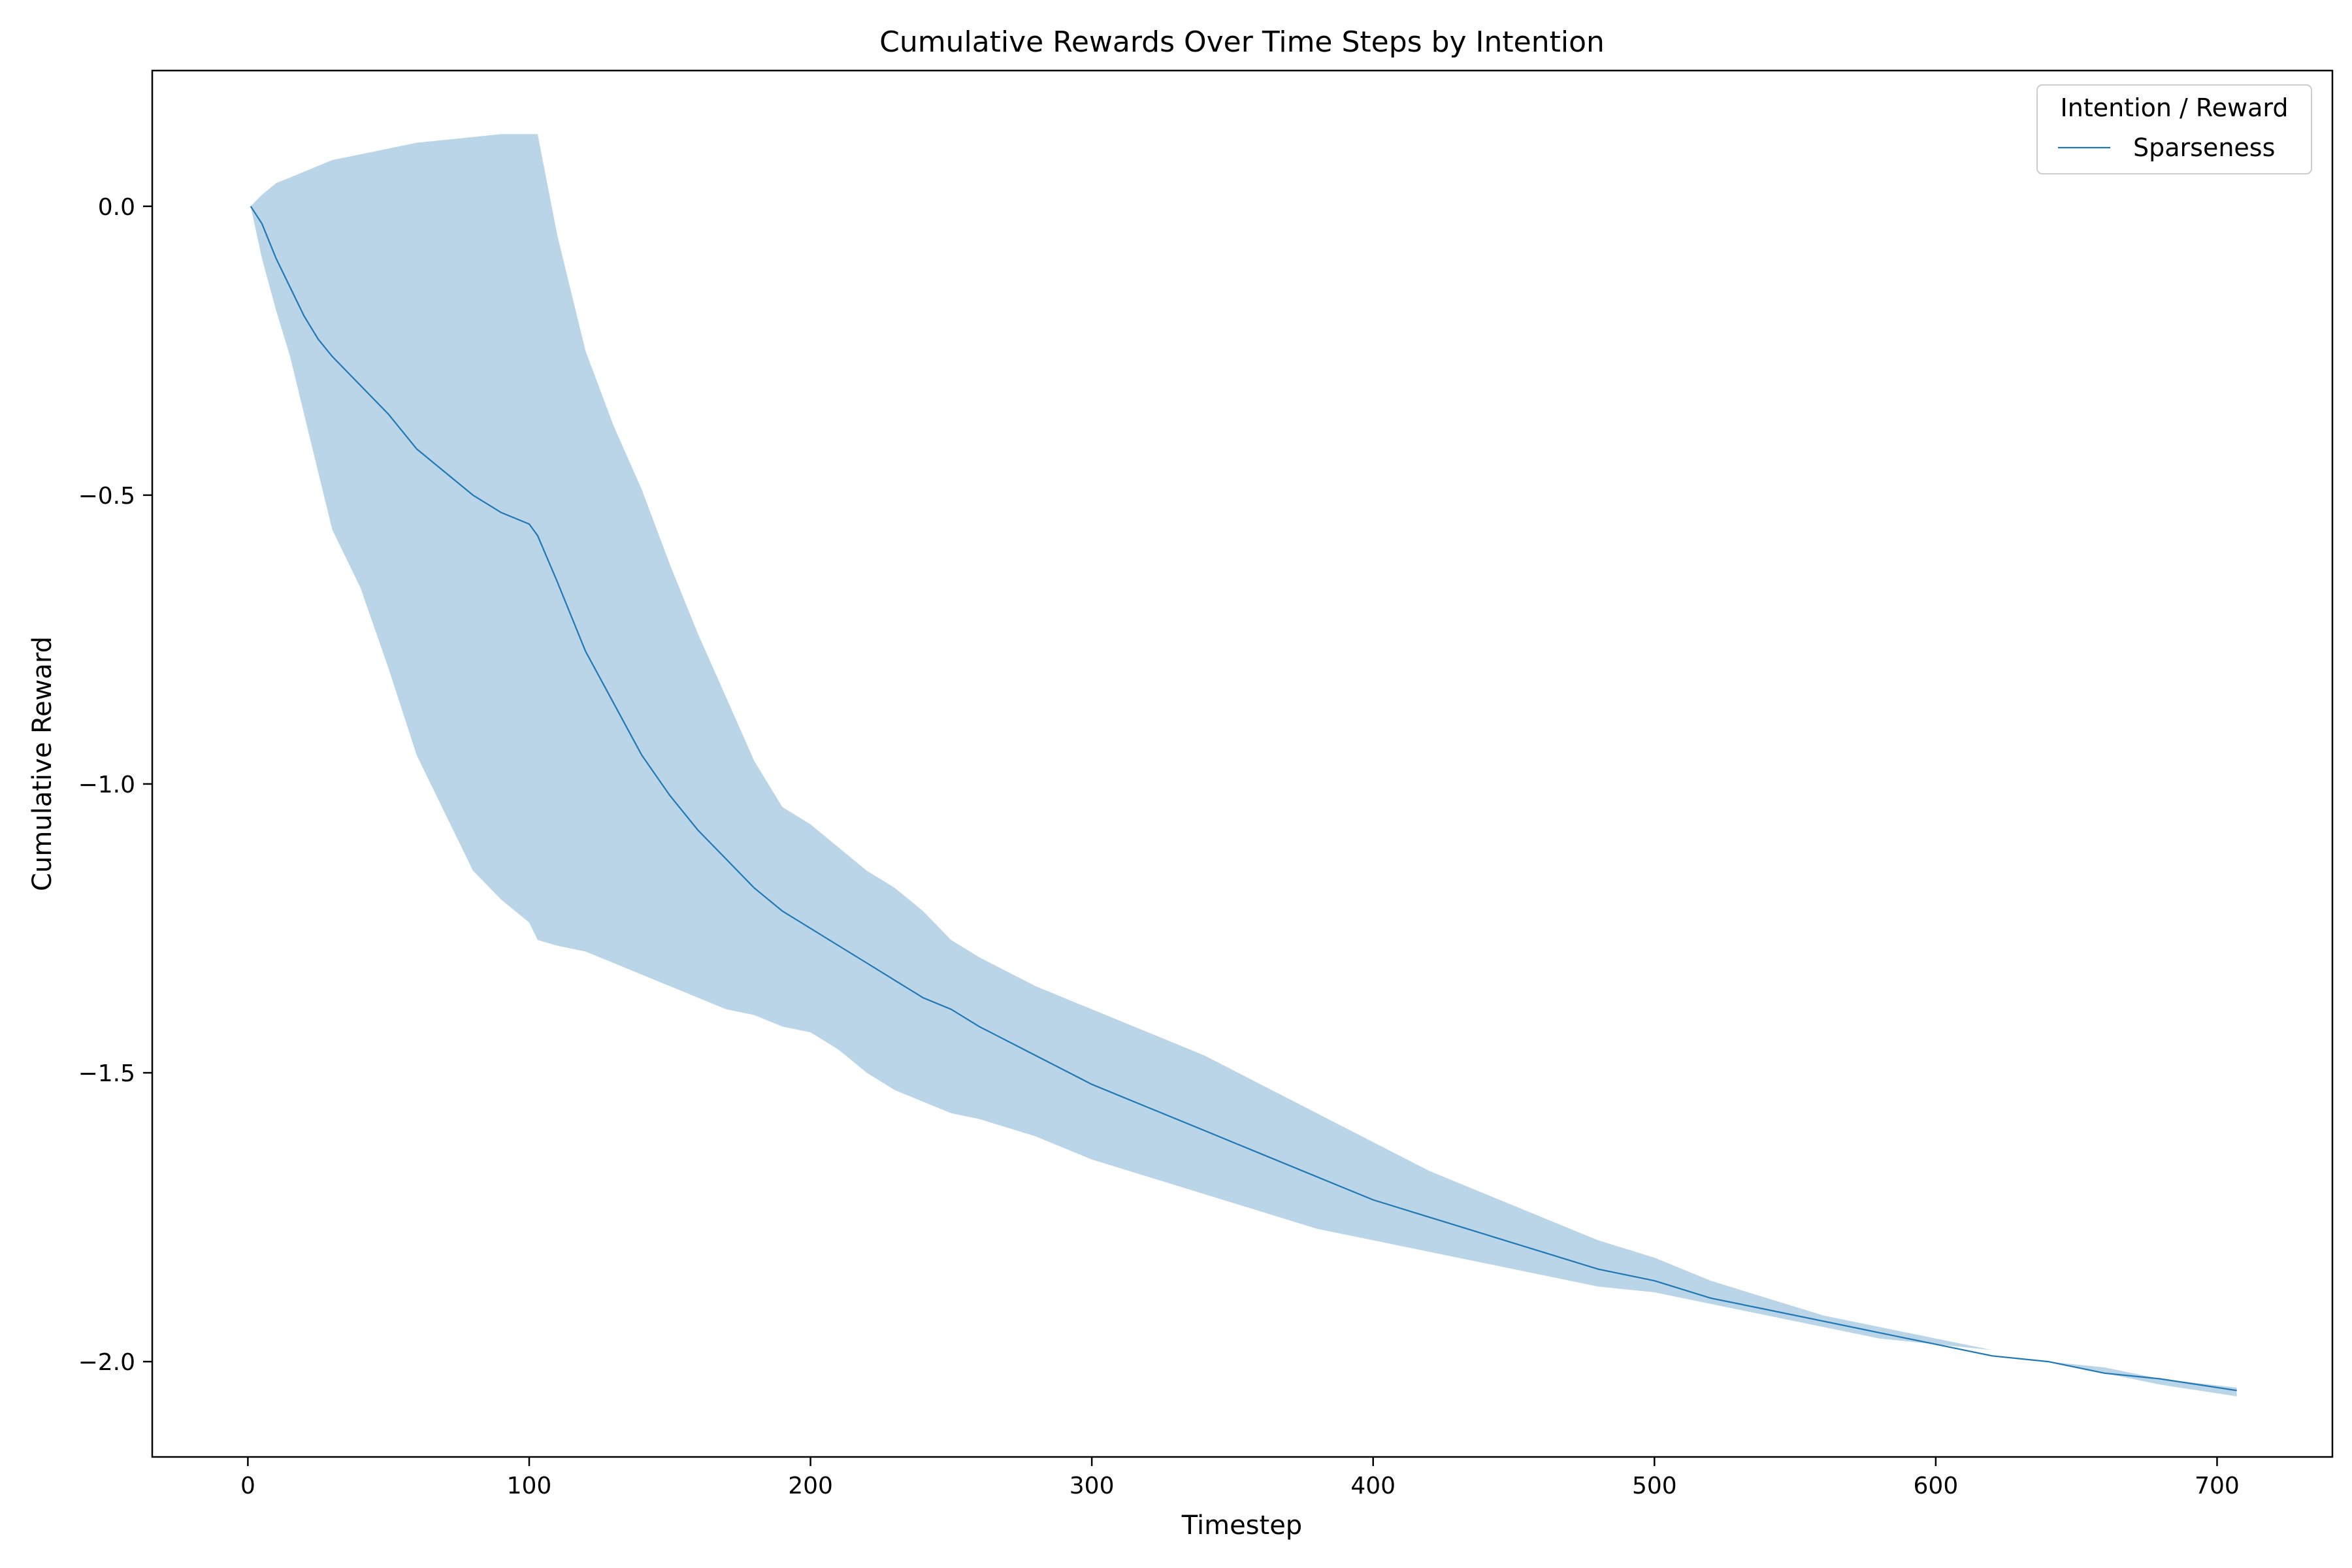 This screenshot has height=1568, width=2352. I want to click on x-tick-label: 200, so click(810, 1486).